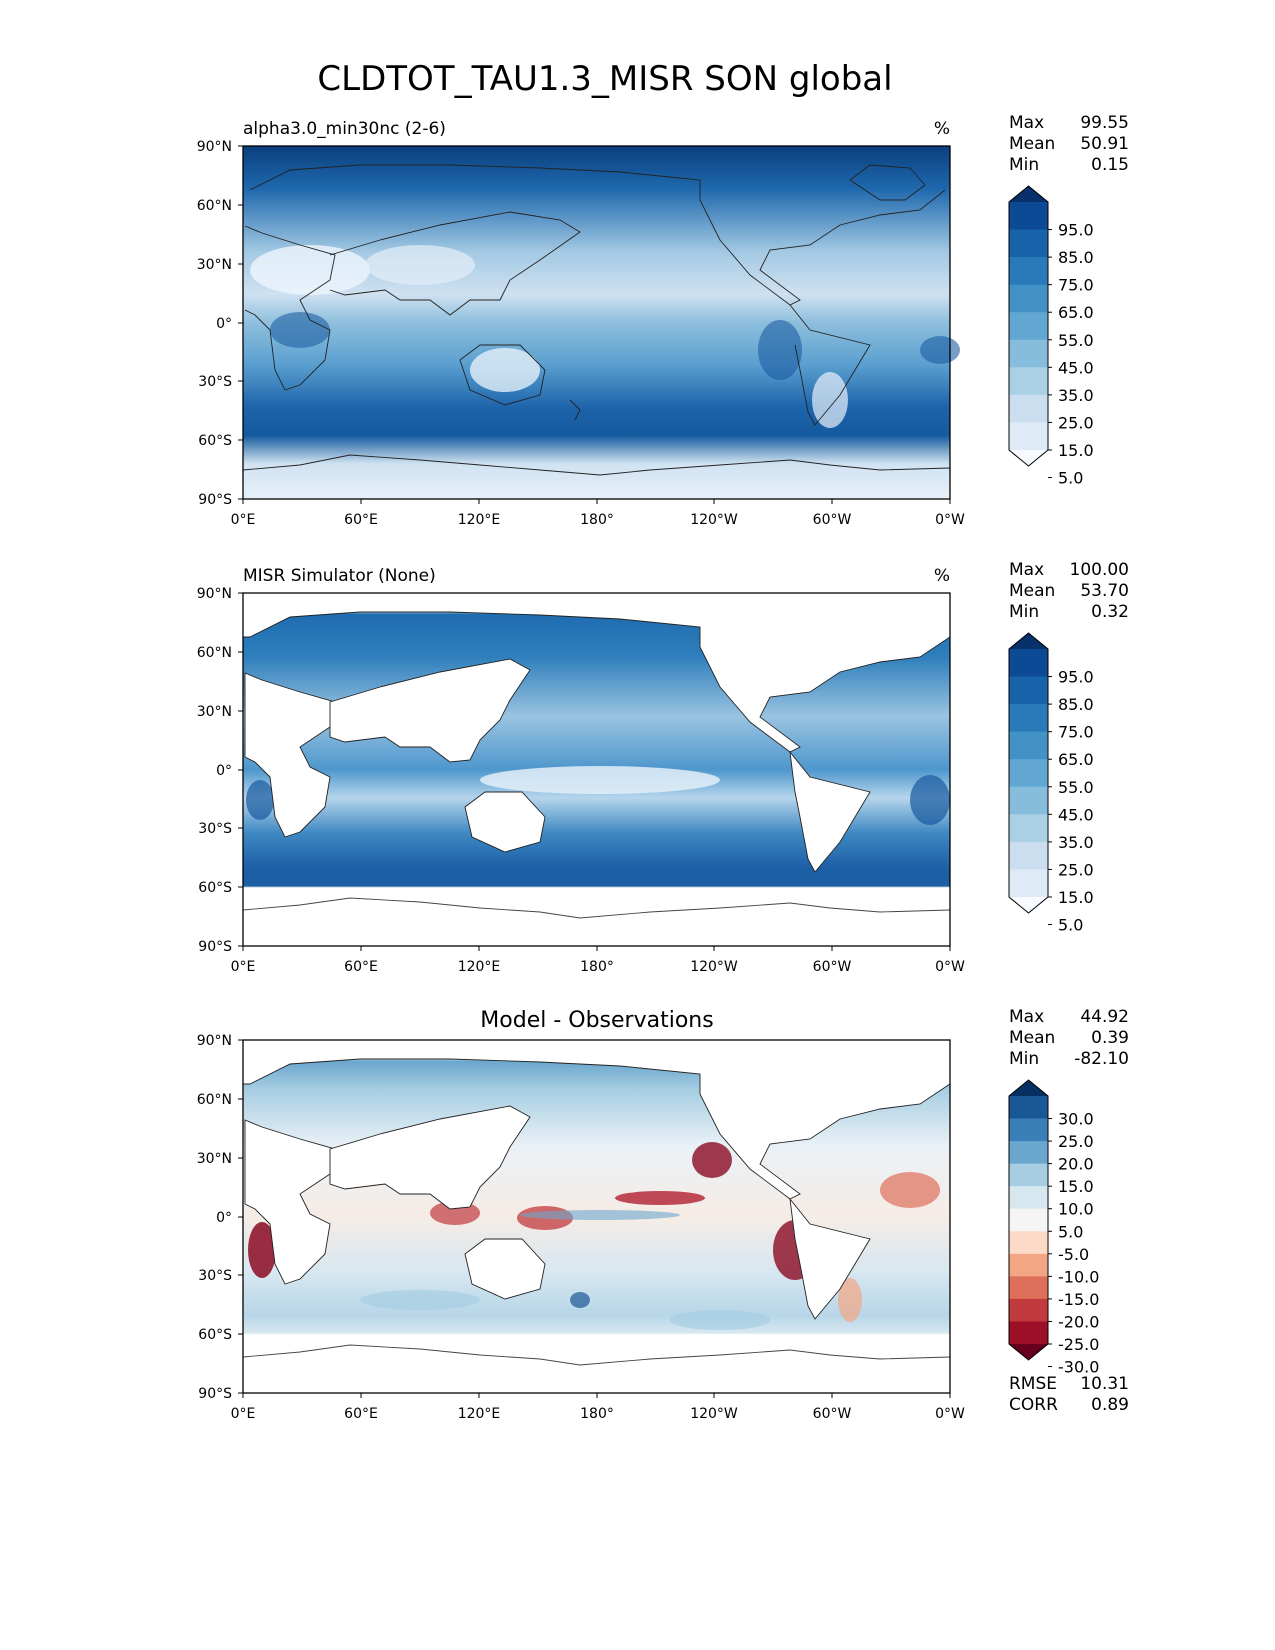 The height and width of the screenshot is (1650, 1275). What do you see at coordinates (596, 322) in the screenshot?
I see `panel-1-field` at bounding box center [596, 322].